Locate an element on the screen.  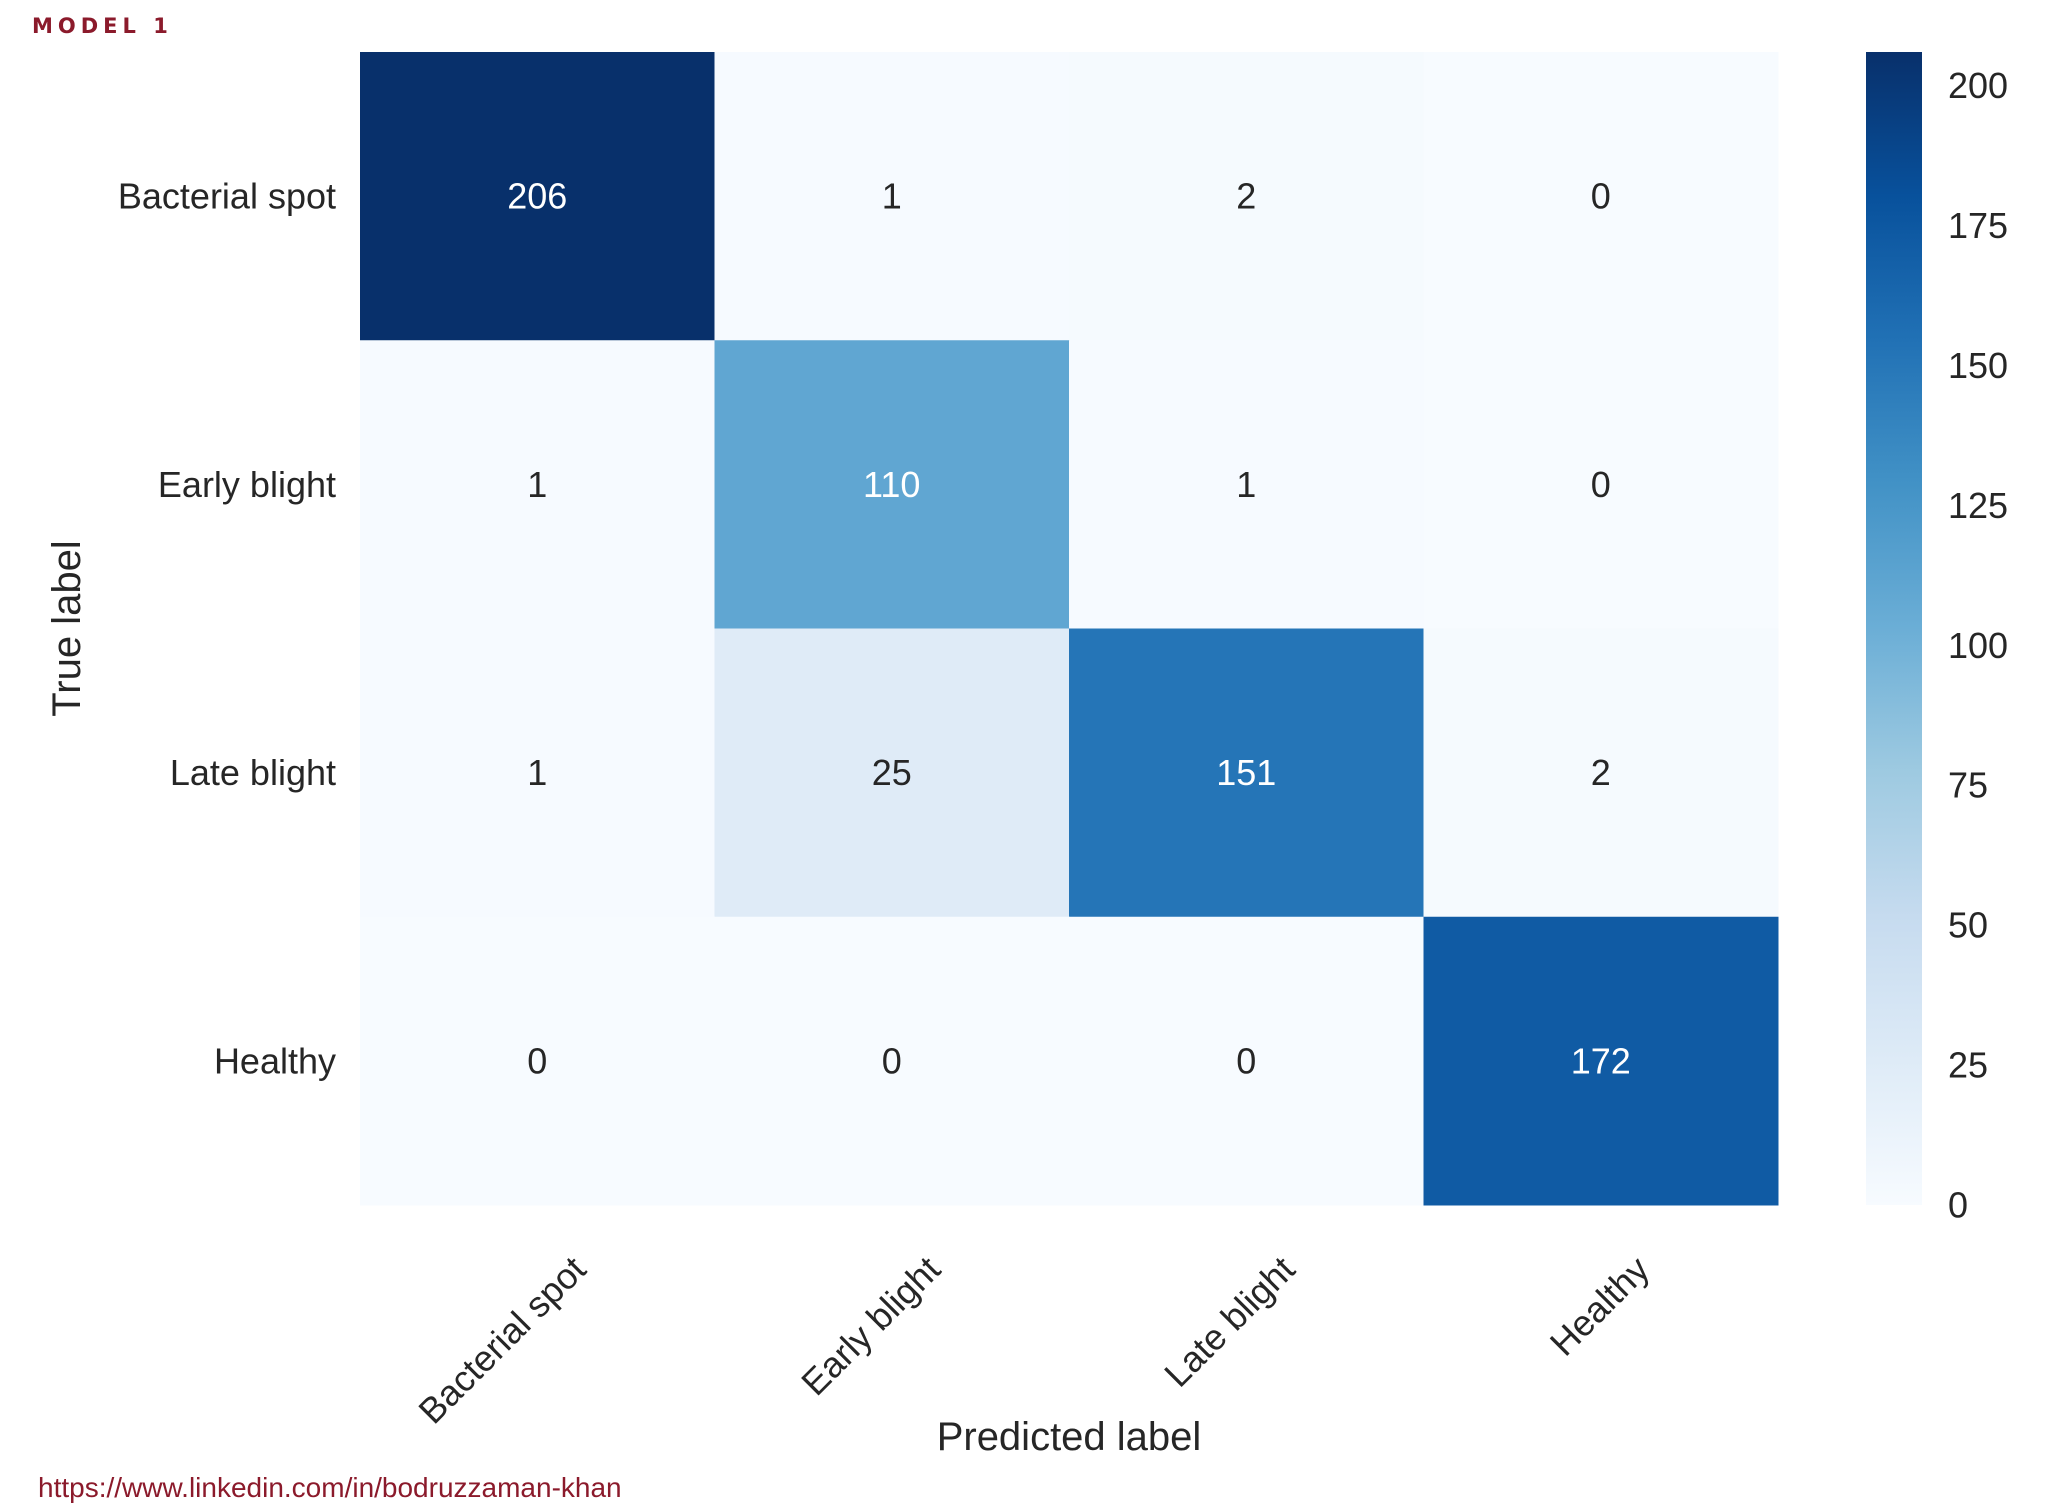
model-label: MODEL 1 is located at coordinates (102, 26).